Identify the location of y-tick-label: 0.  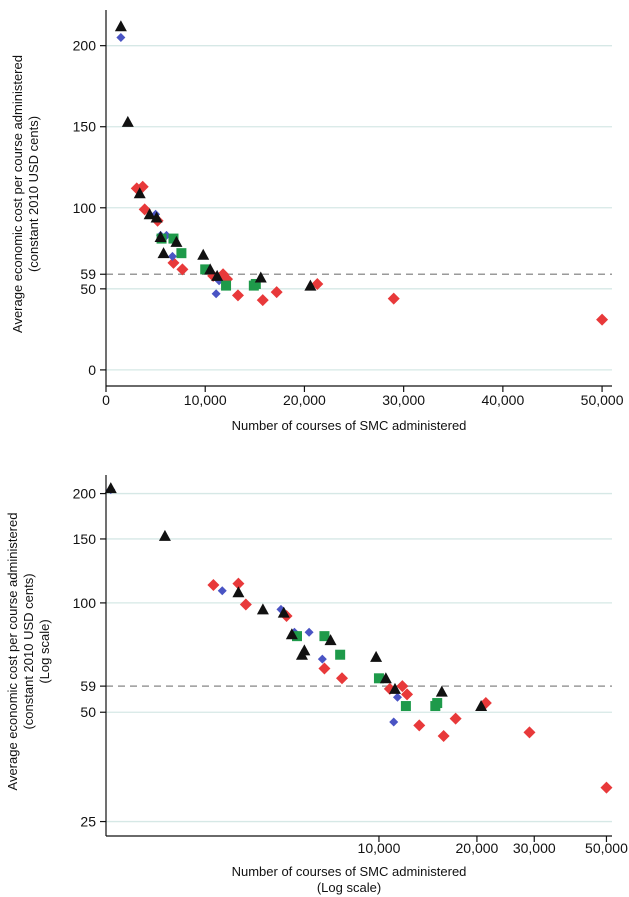
(92, 370).